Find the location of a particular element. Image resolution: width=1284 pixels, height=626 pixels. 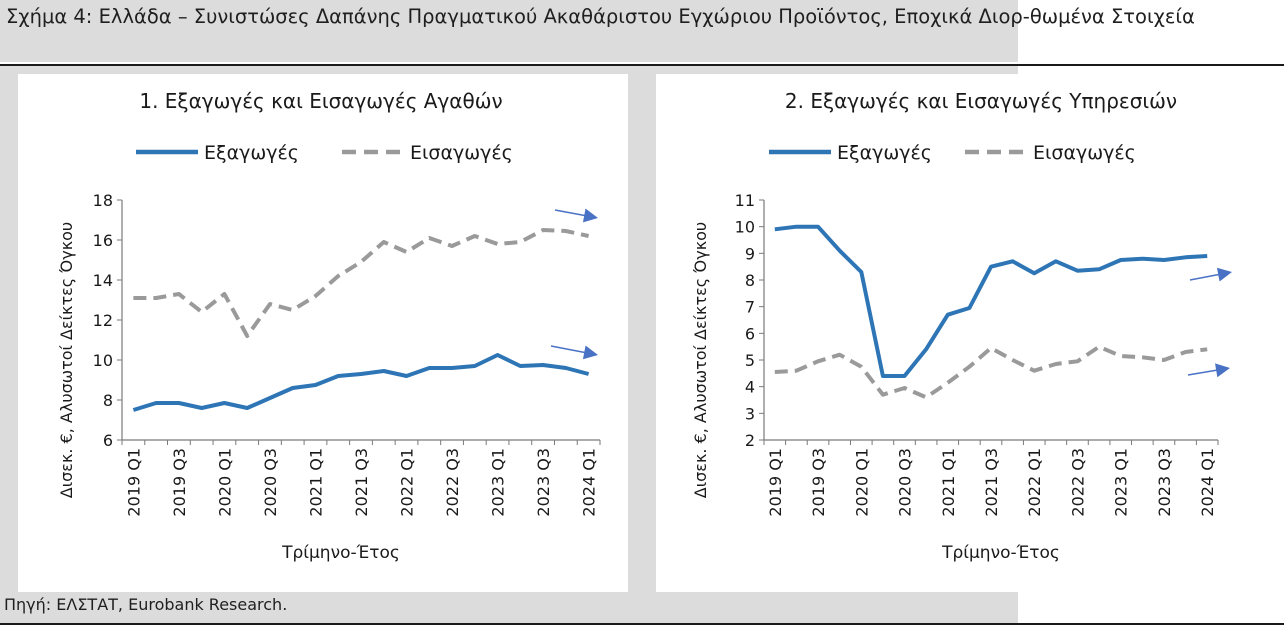

source-bar is located at coordinates (509, 608).